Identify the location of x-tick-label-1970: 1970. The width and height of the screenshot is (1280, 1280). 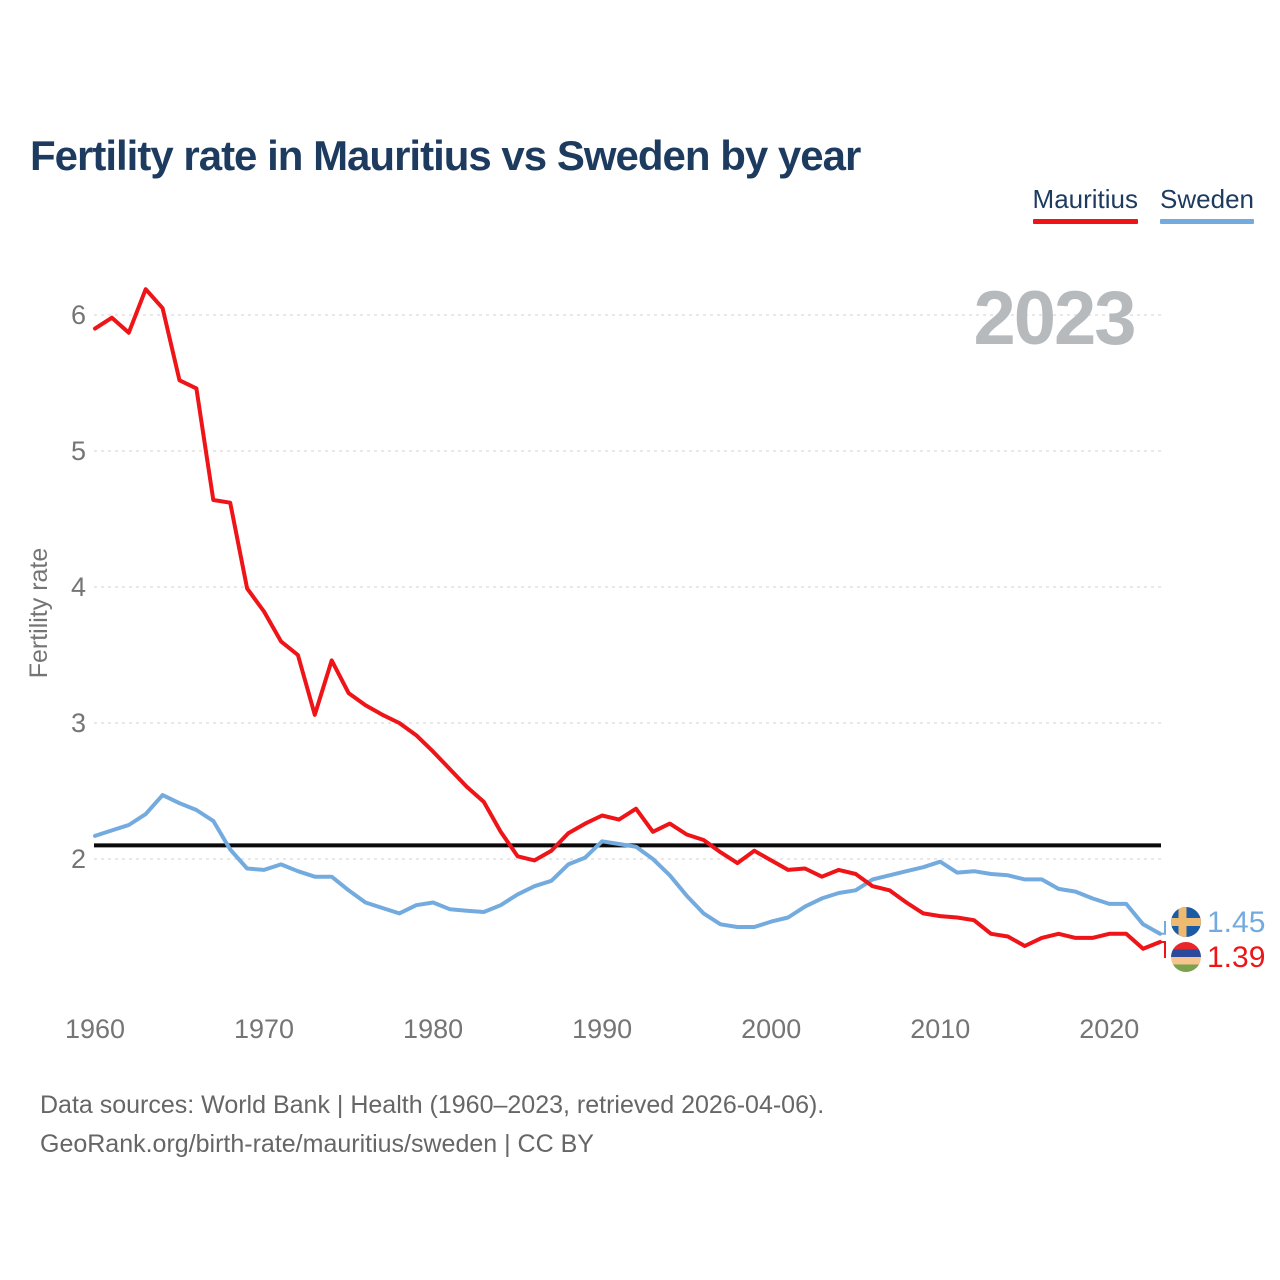
(264, 1029).